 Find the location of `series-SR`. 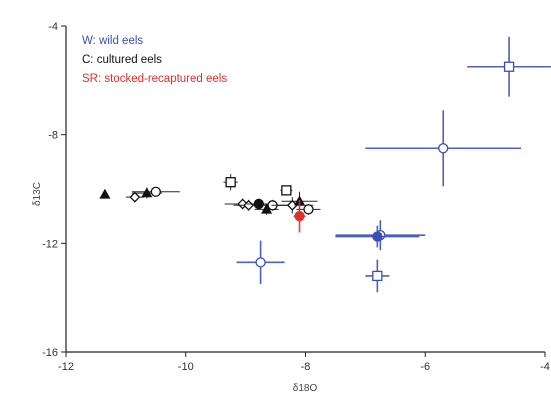

series-SR is located at coordinates (299, 216).